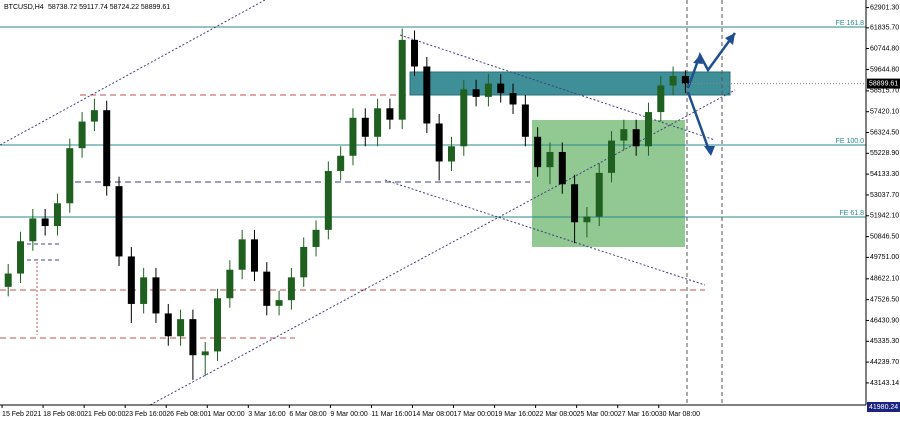 Image resolution: width=900 pixels, height=423 pixels. What do you see at coordinates (638, 414) in the screenshot?
I see `x-tick-label: 27 Mar 16:00` at bounding box center [638, 414].